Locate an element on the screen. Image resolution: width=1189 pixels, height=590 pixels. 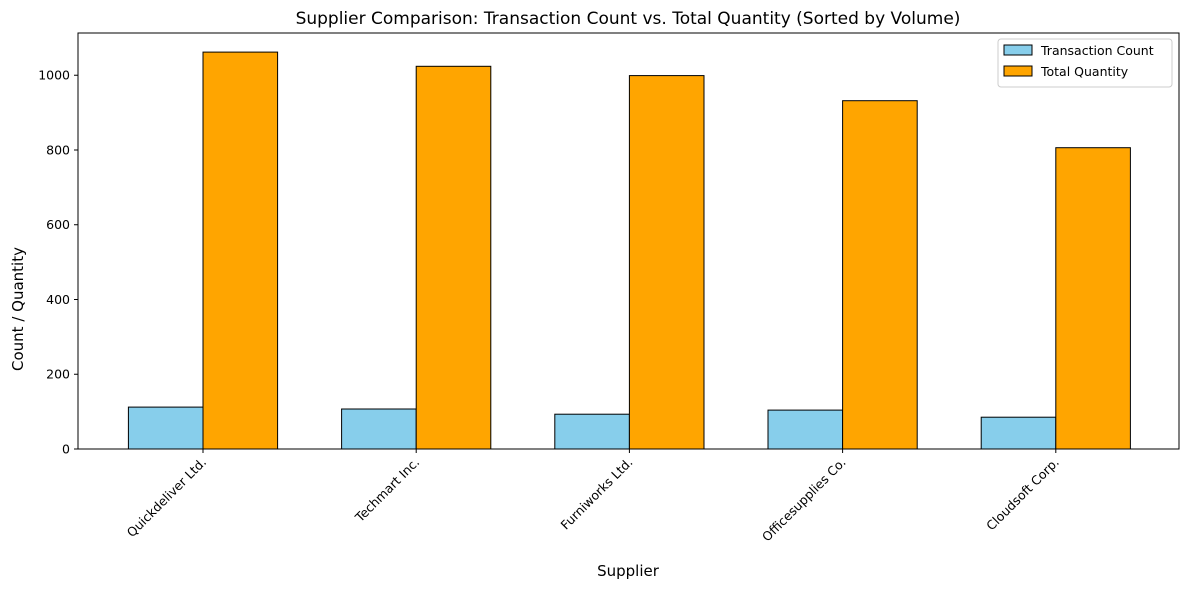
y-axis-label: Count / Quantity is located at coordinates (18, 309).